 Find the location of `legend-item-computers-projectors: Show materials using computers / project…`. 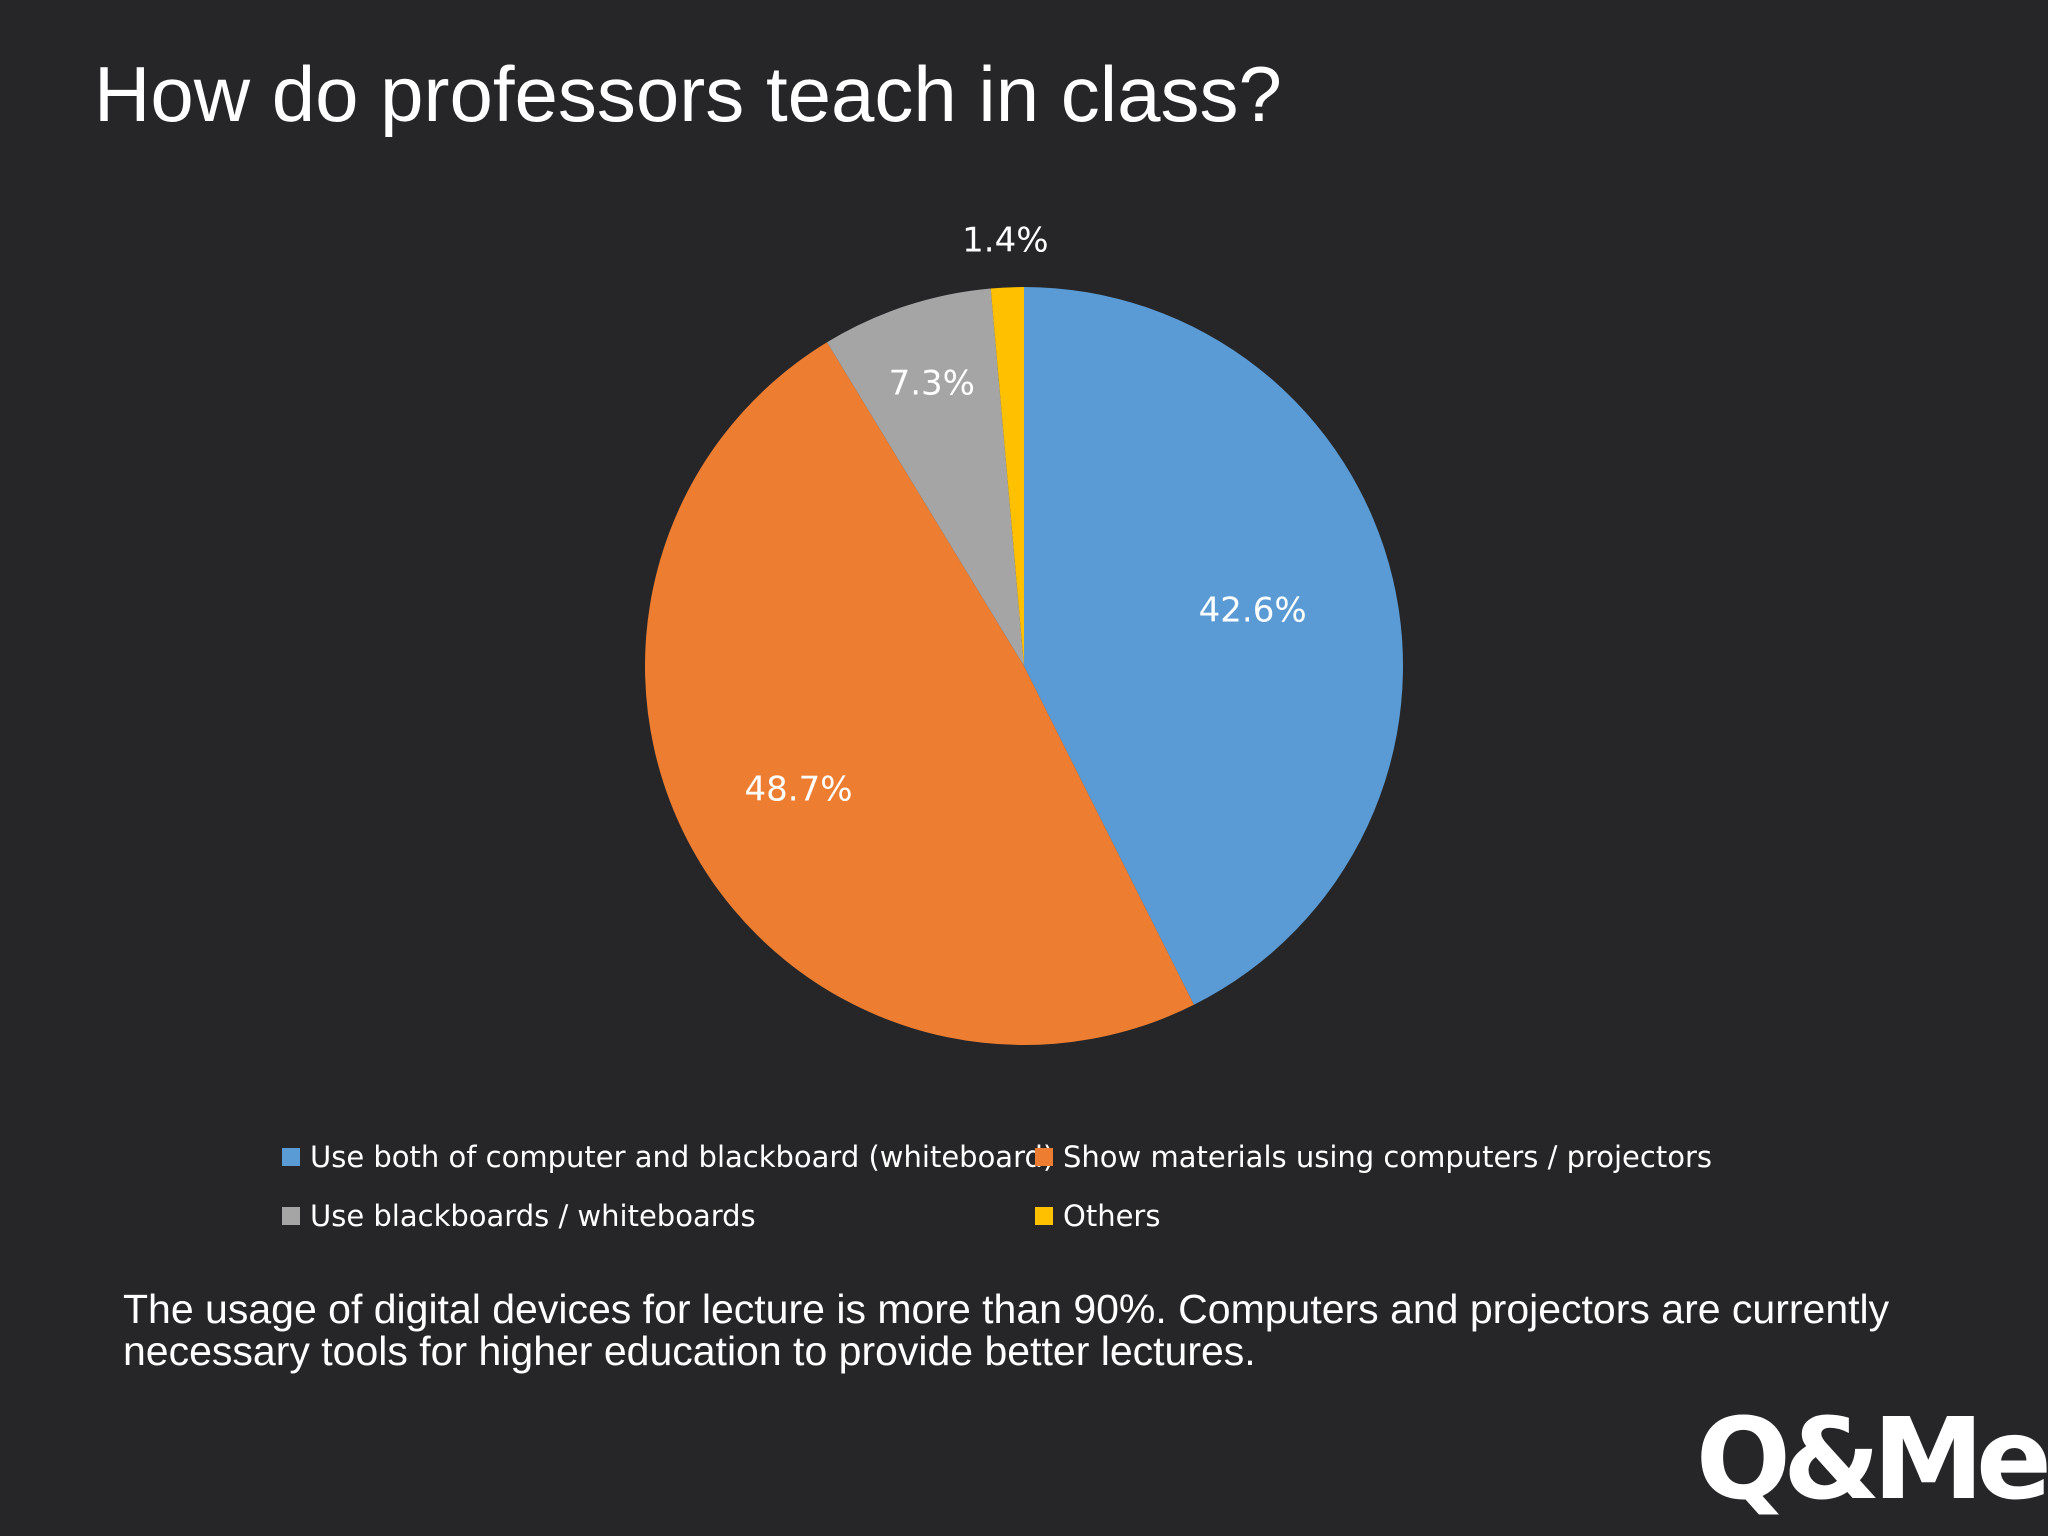

legend-item-computers-projectors: Show materials using computers / project… is located at coordinates (1373, 1157).